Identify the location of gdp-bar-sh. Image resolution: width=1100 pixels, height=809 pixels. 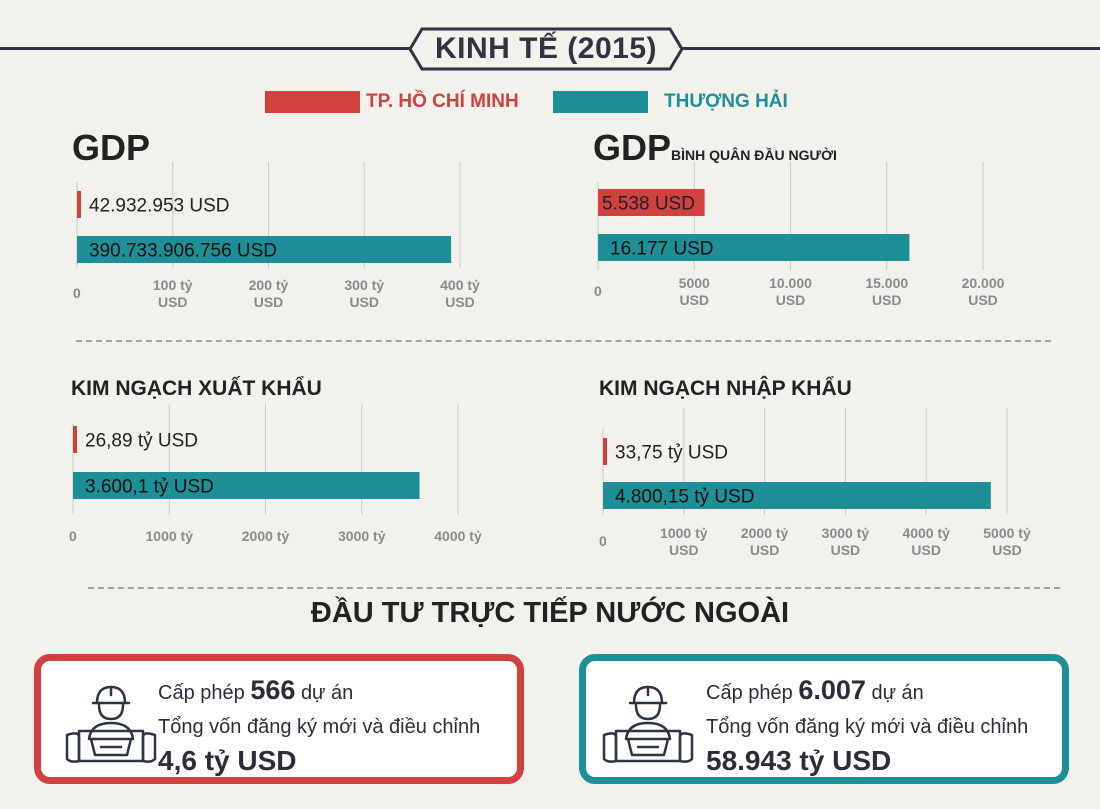
(264, 249).